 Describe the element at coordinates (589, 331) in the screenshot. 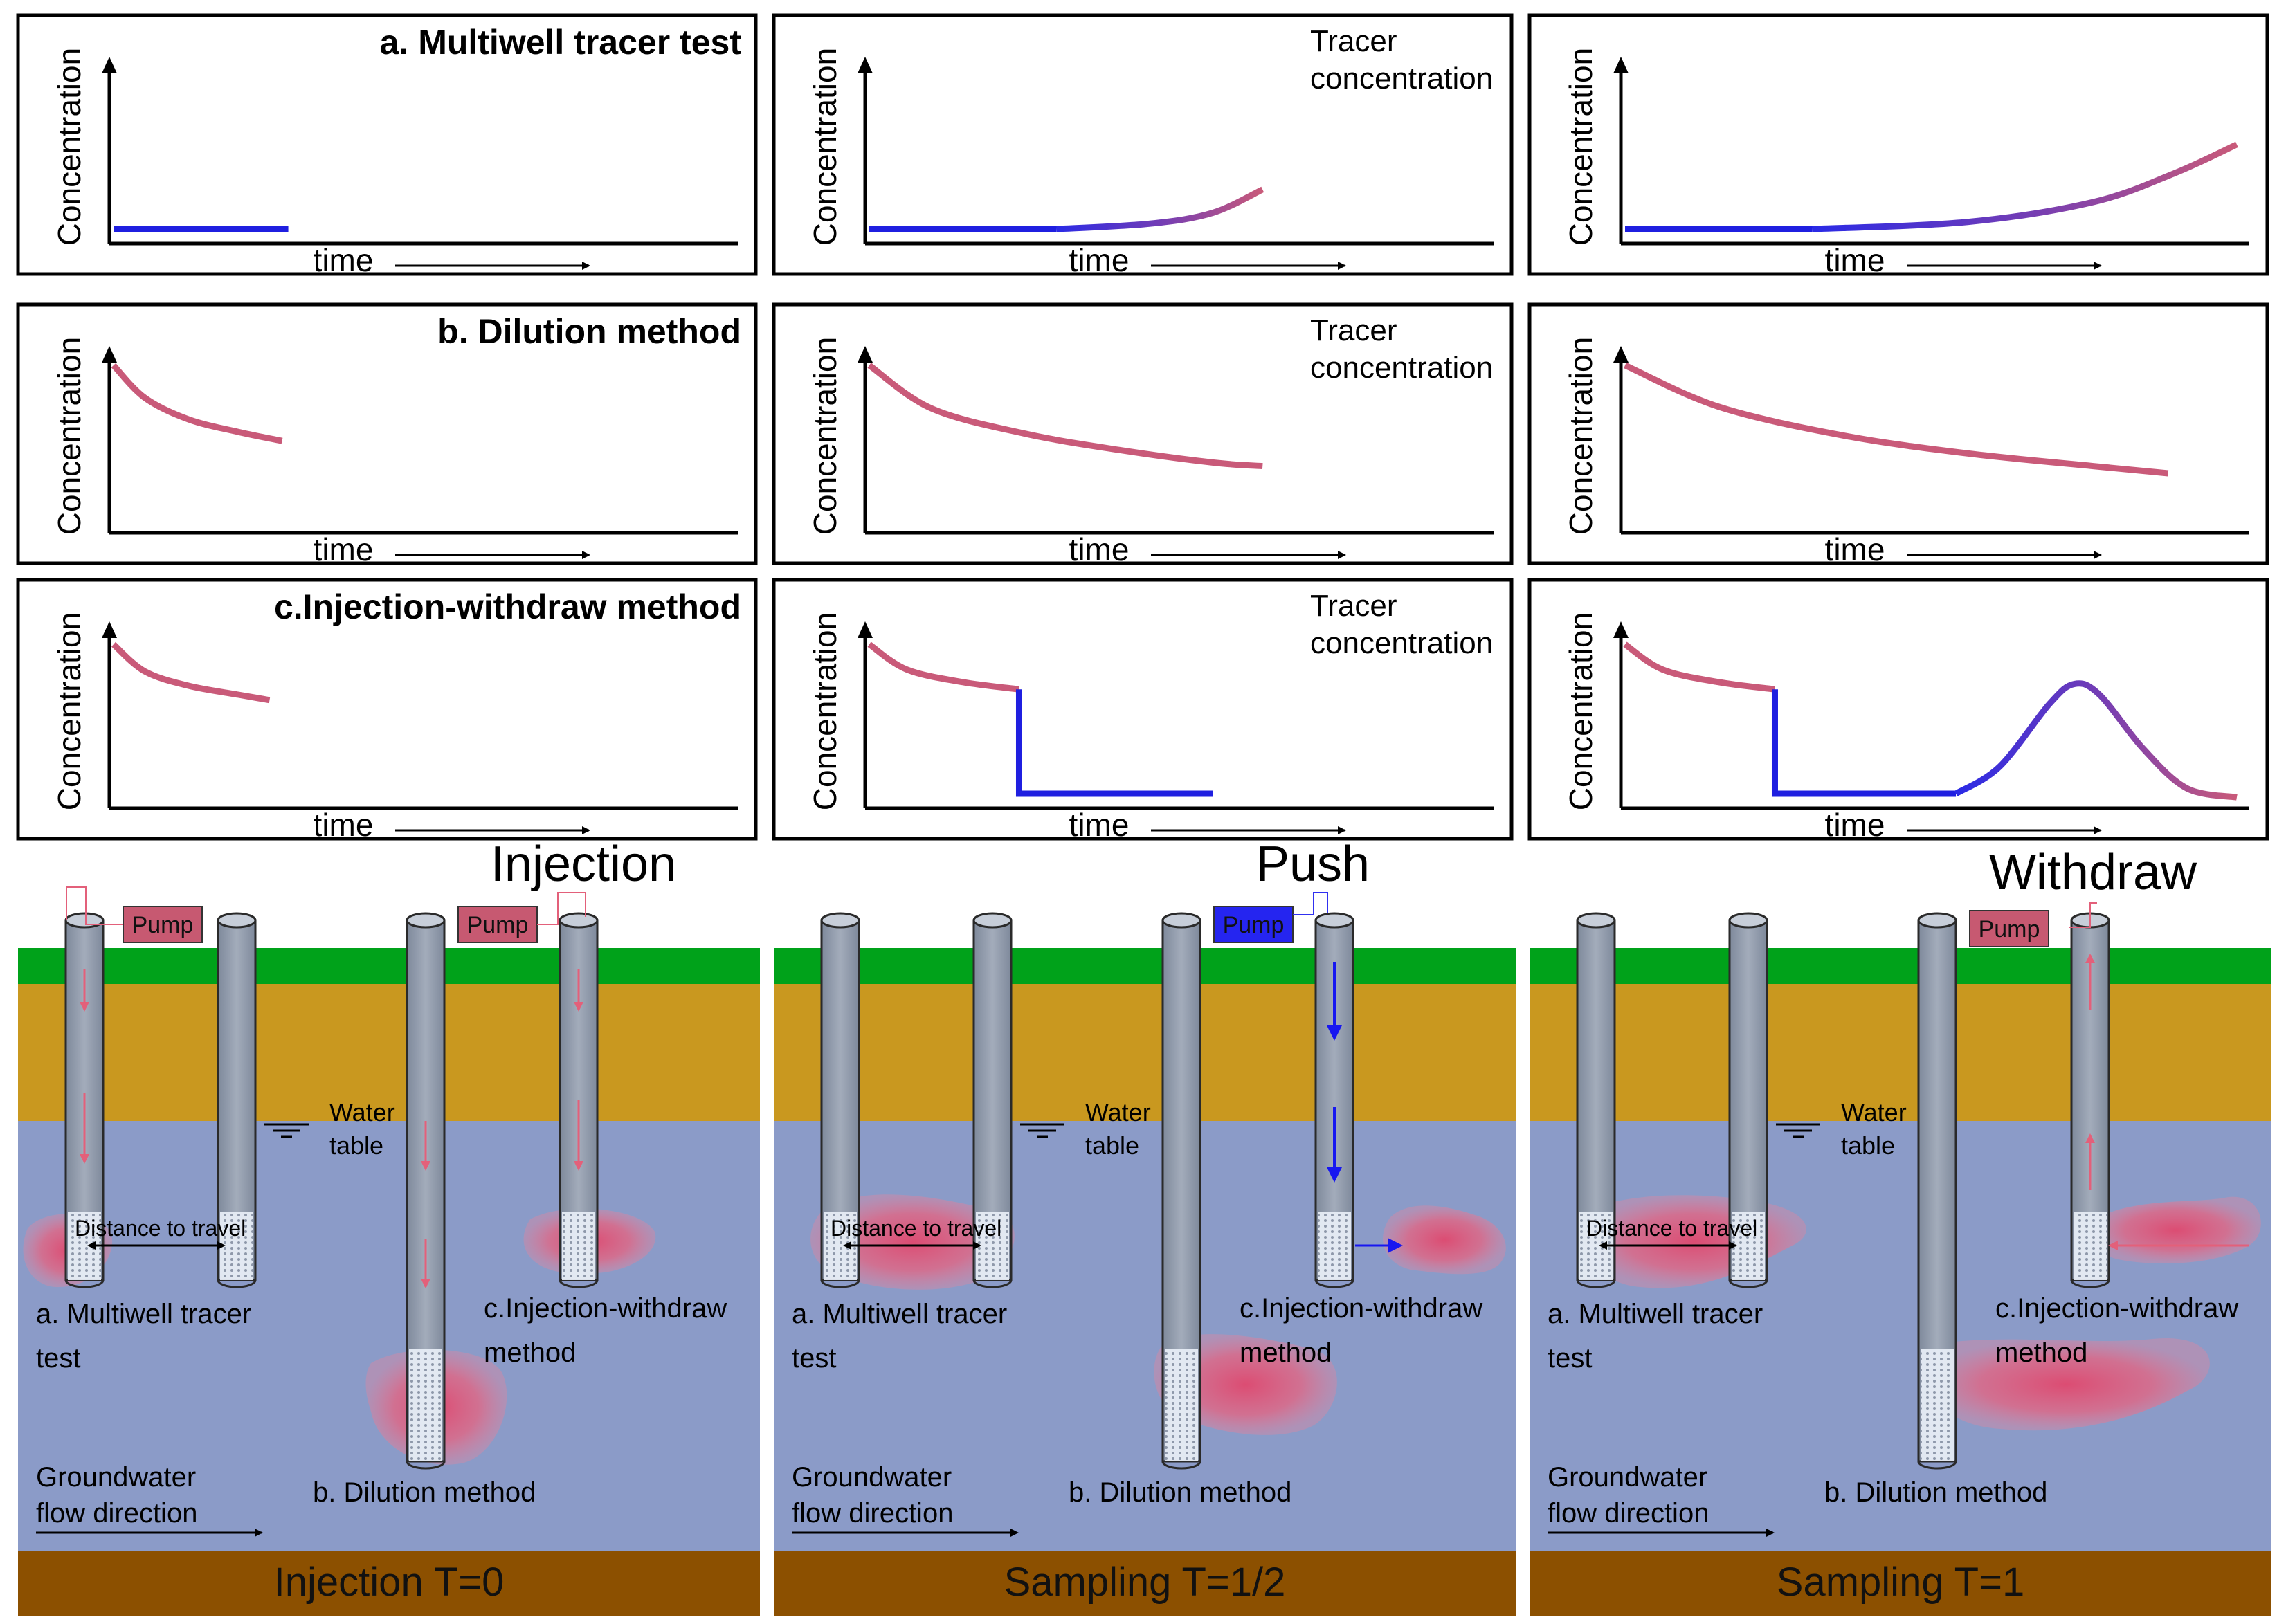

I see `chart-title: b. Dilution method` at that location.